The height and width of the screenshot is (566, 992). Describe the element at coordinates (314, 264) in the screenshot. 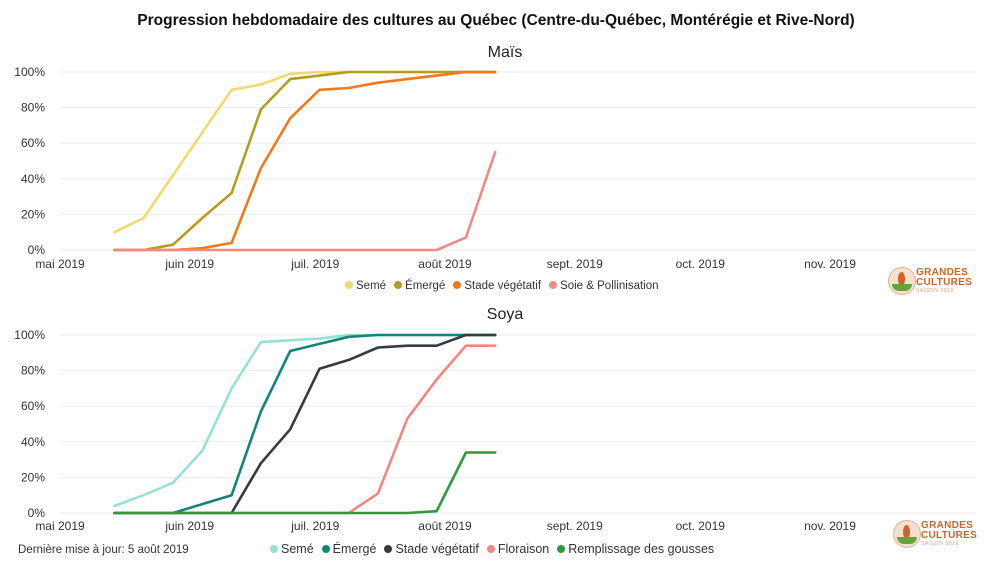

I see `x-tick-label-mais: juil. 2019` at that location.